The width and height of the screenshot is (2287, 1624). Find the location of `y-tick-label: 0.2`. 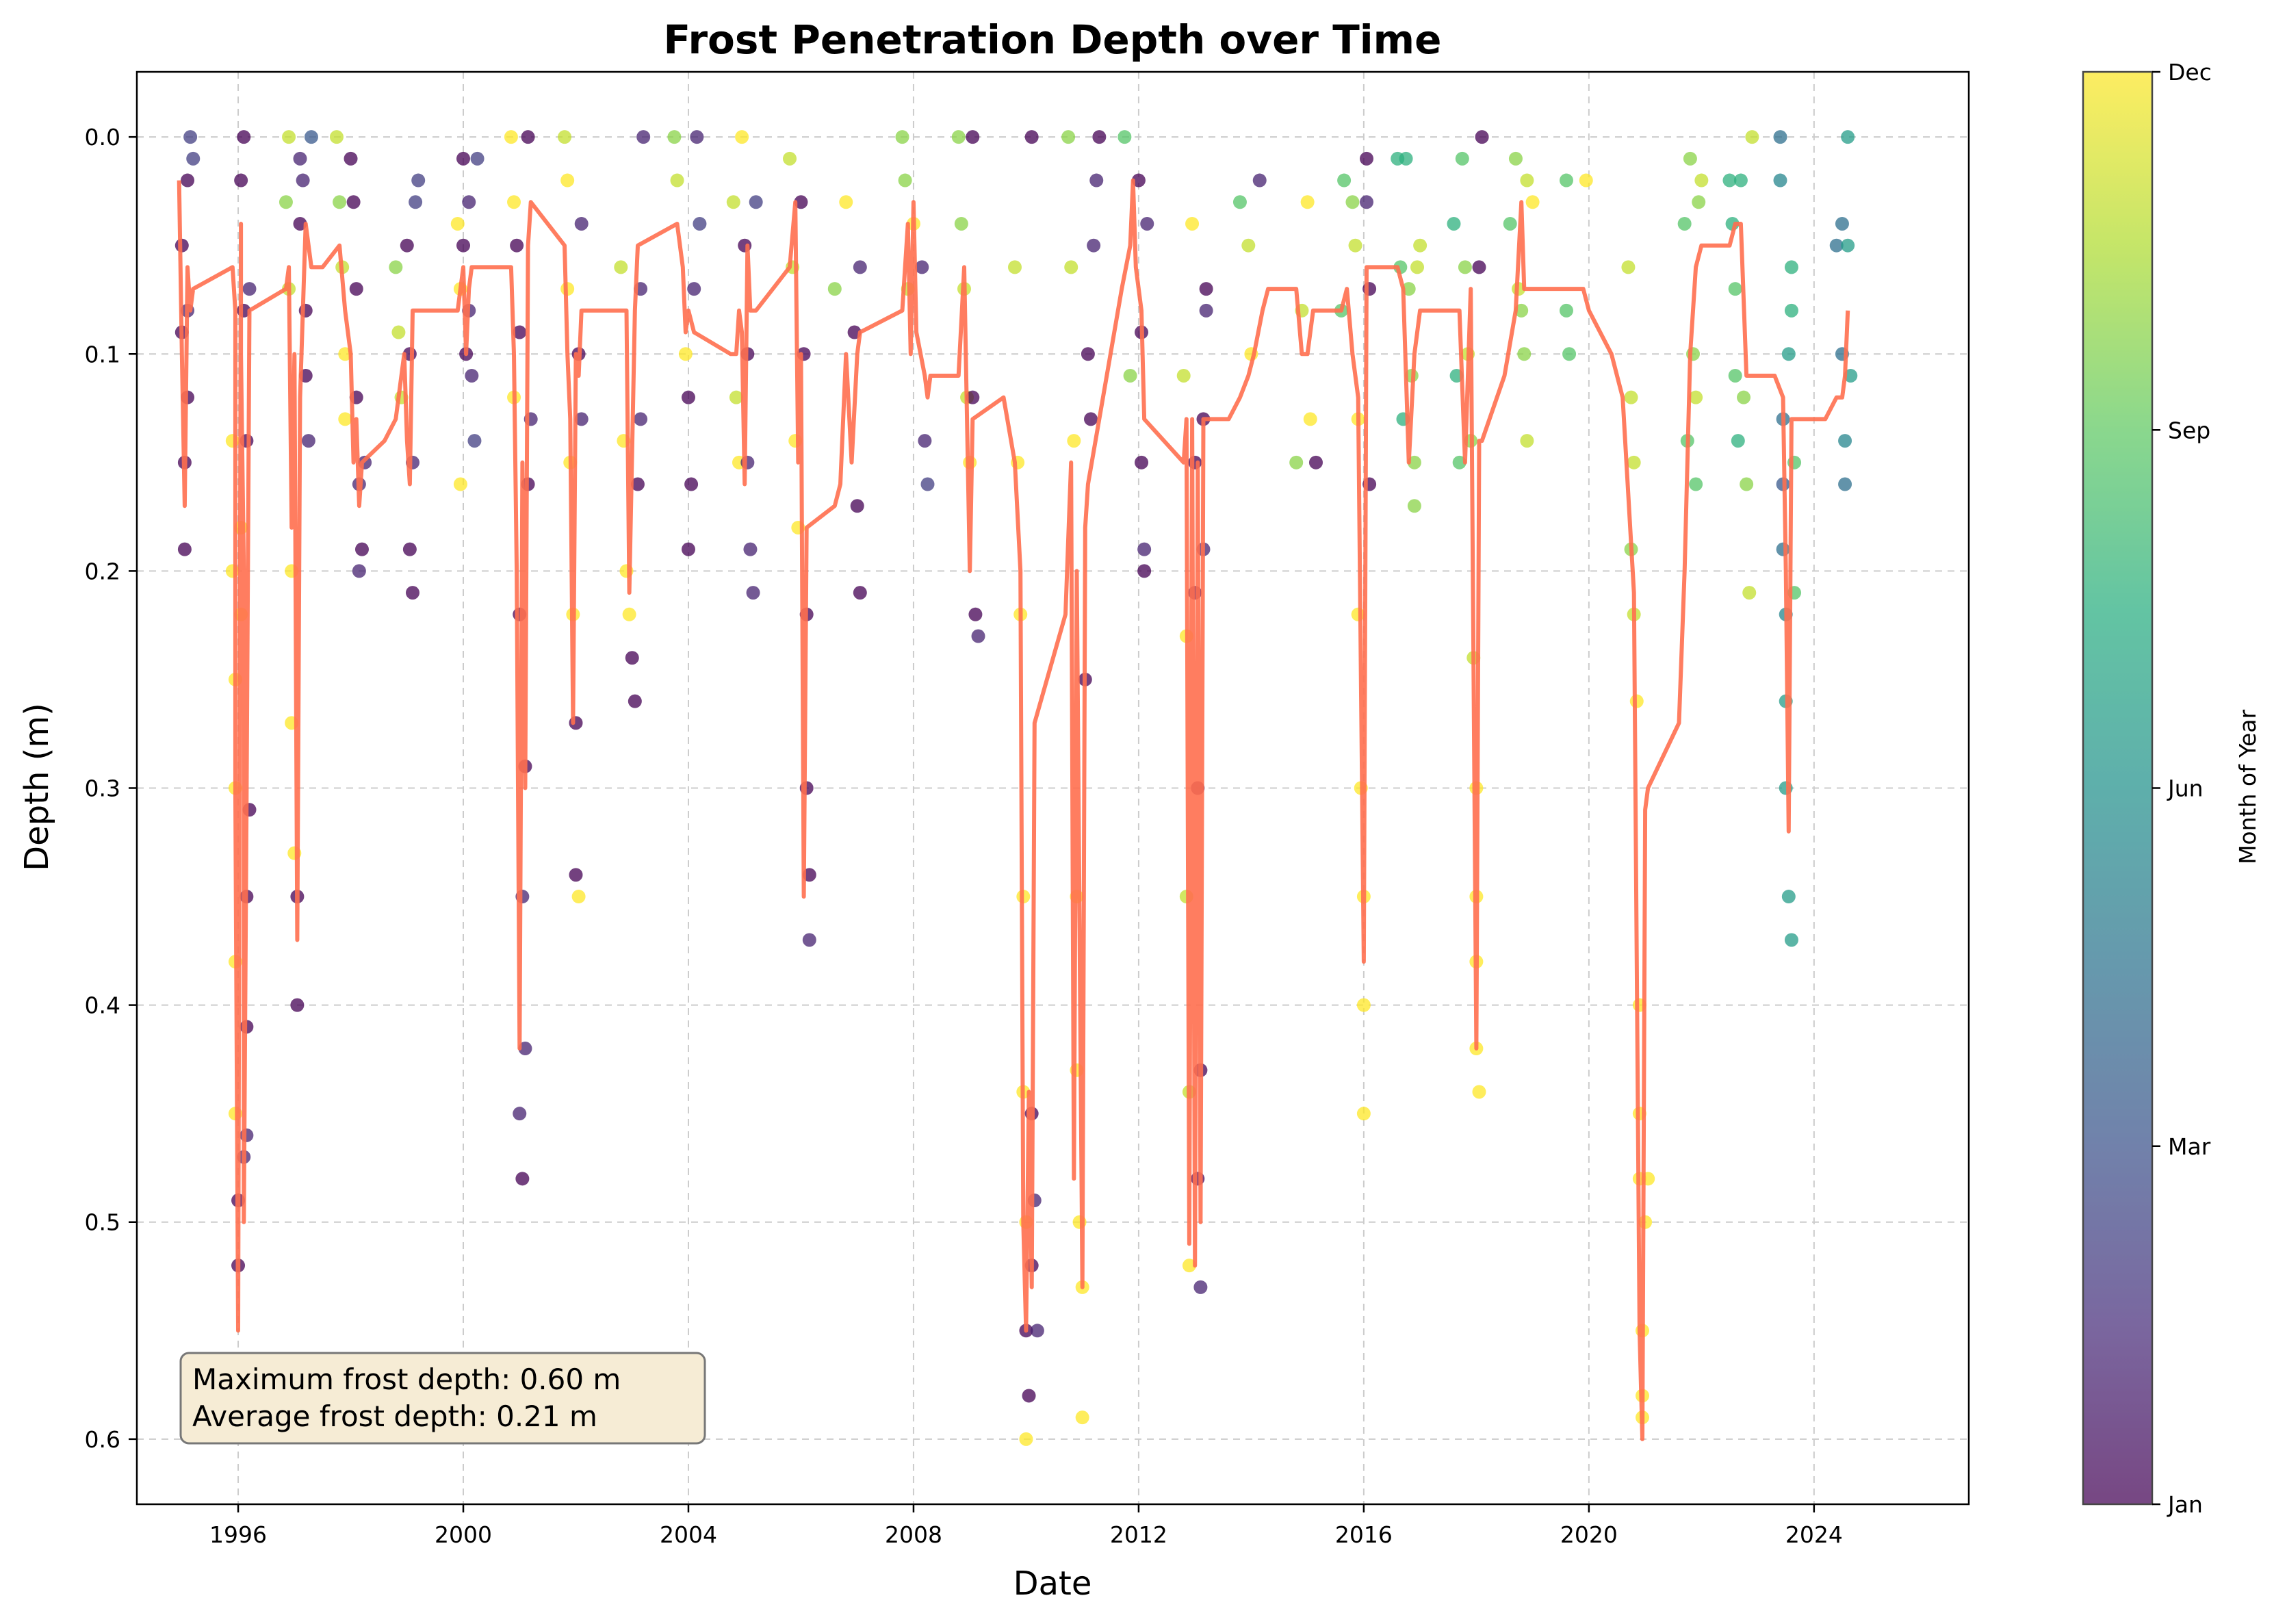

y-tick-label: 0.2 is located at coordinates (102, 571).